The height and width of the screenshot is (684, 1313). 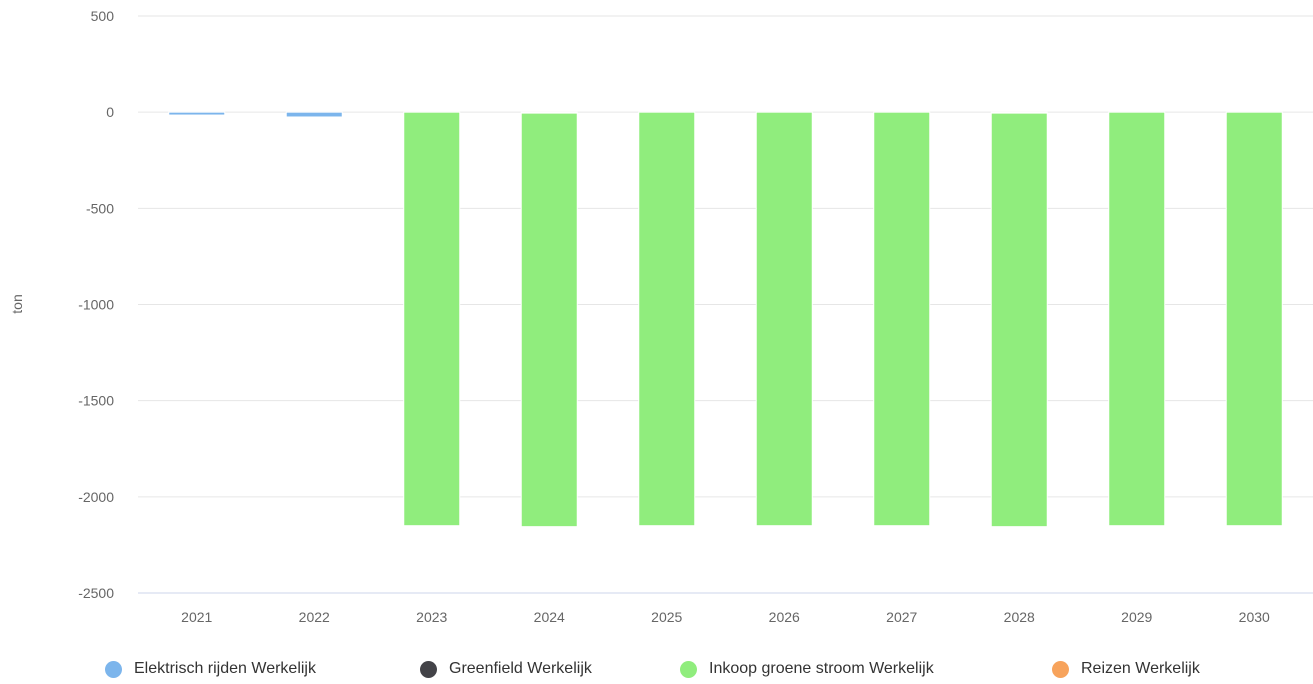 What do you see at coordinates (901, 617) in the screenshot?
I see `x-tick-label: 2027` at bounding box center [901, 617].